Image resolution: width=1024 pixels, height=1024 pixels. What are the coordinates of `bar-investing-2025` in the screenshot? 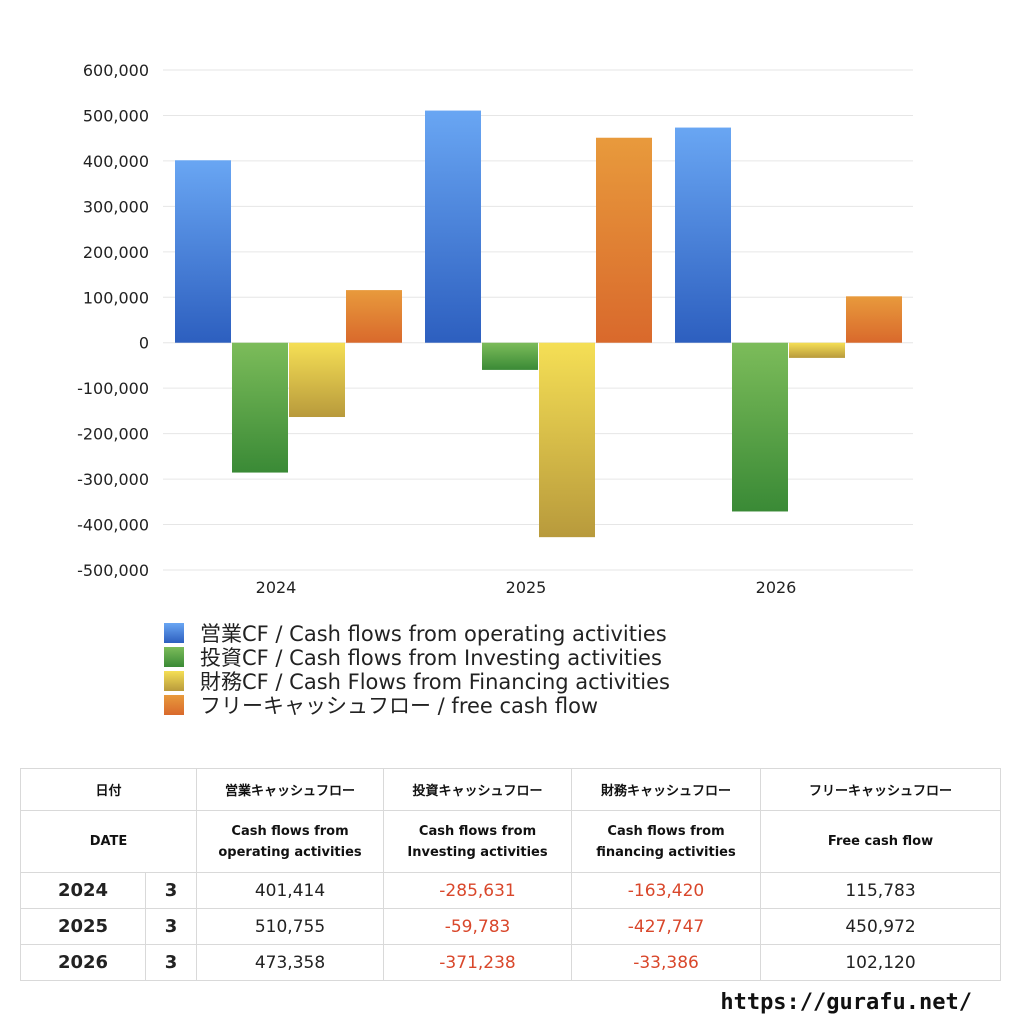 It's located at (510, 356).